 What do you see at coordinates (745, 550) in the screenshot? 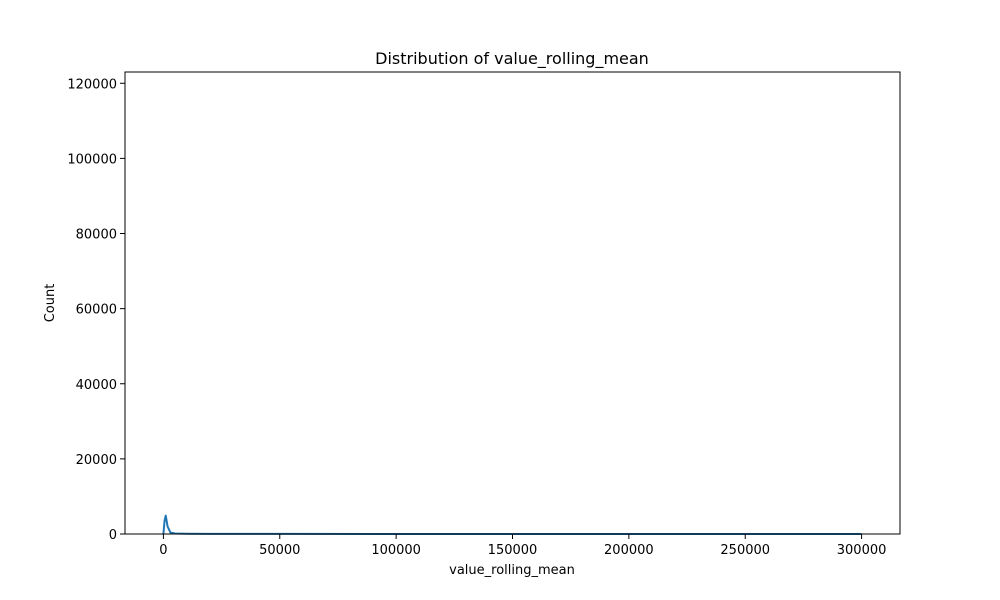
I see `x-tick-label: 250000` at bounding box center [745, 550].